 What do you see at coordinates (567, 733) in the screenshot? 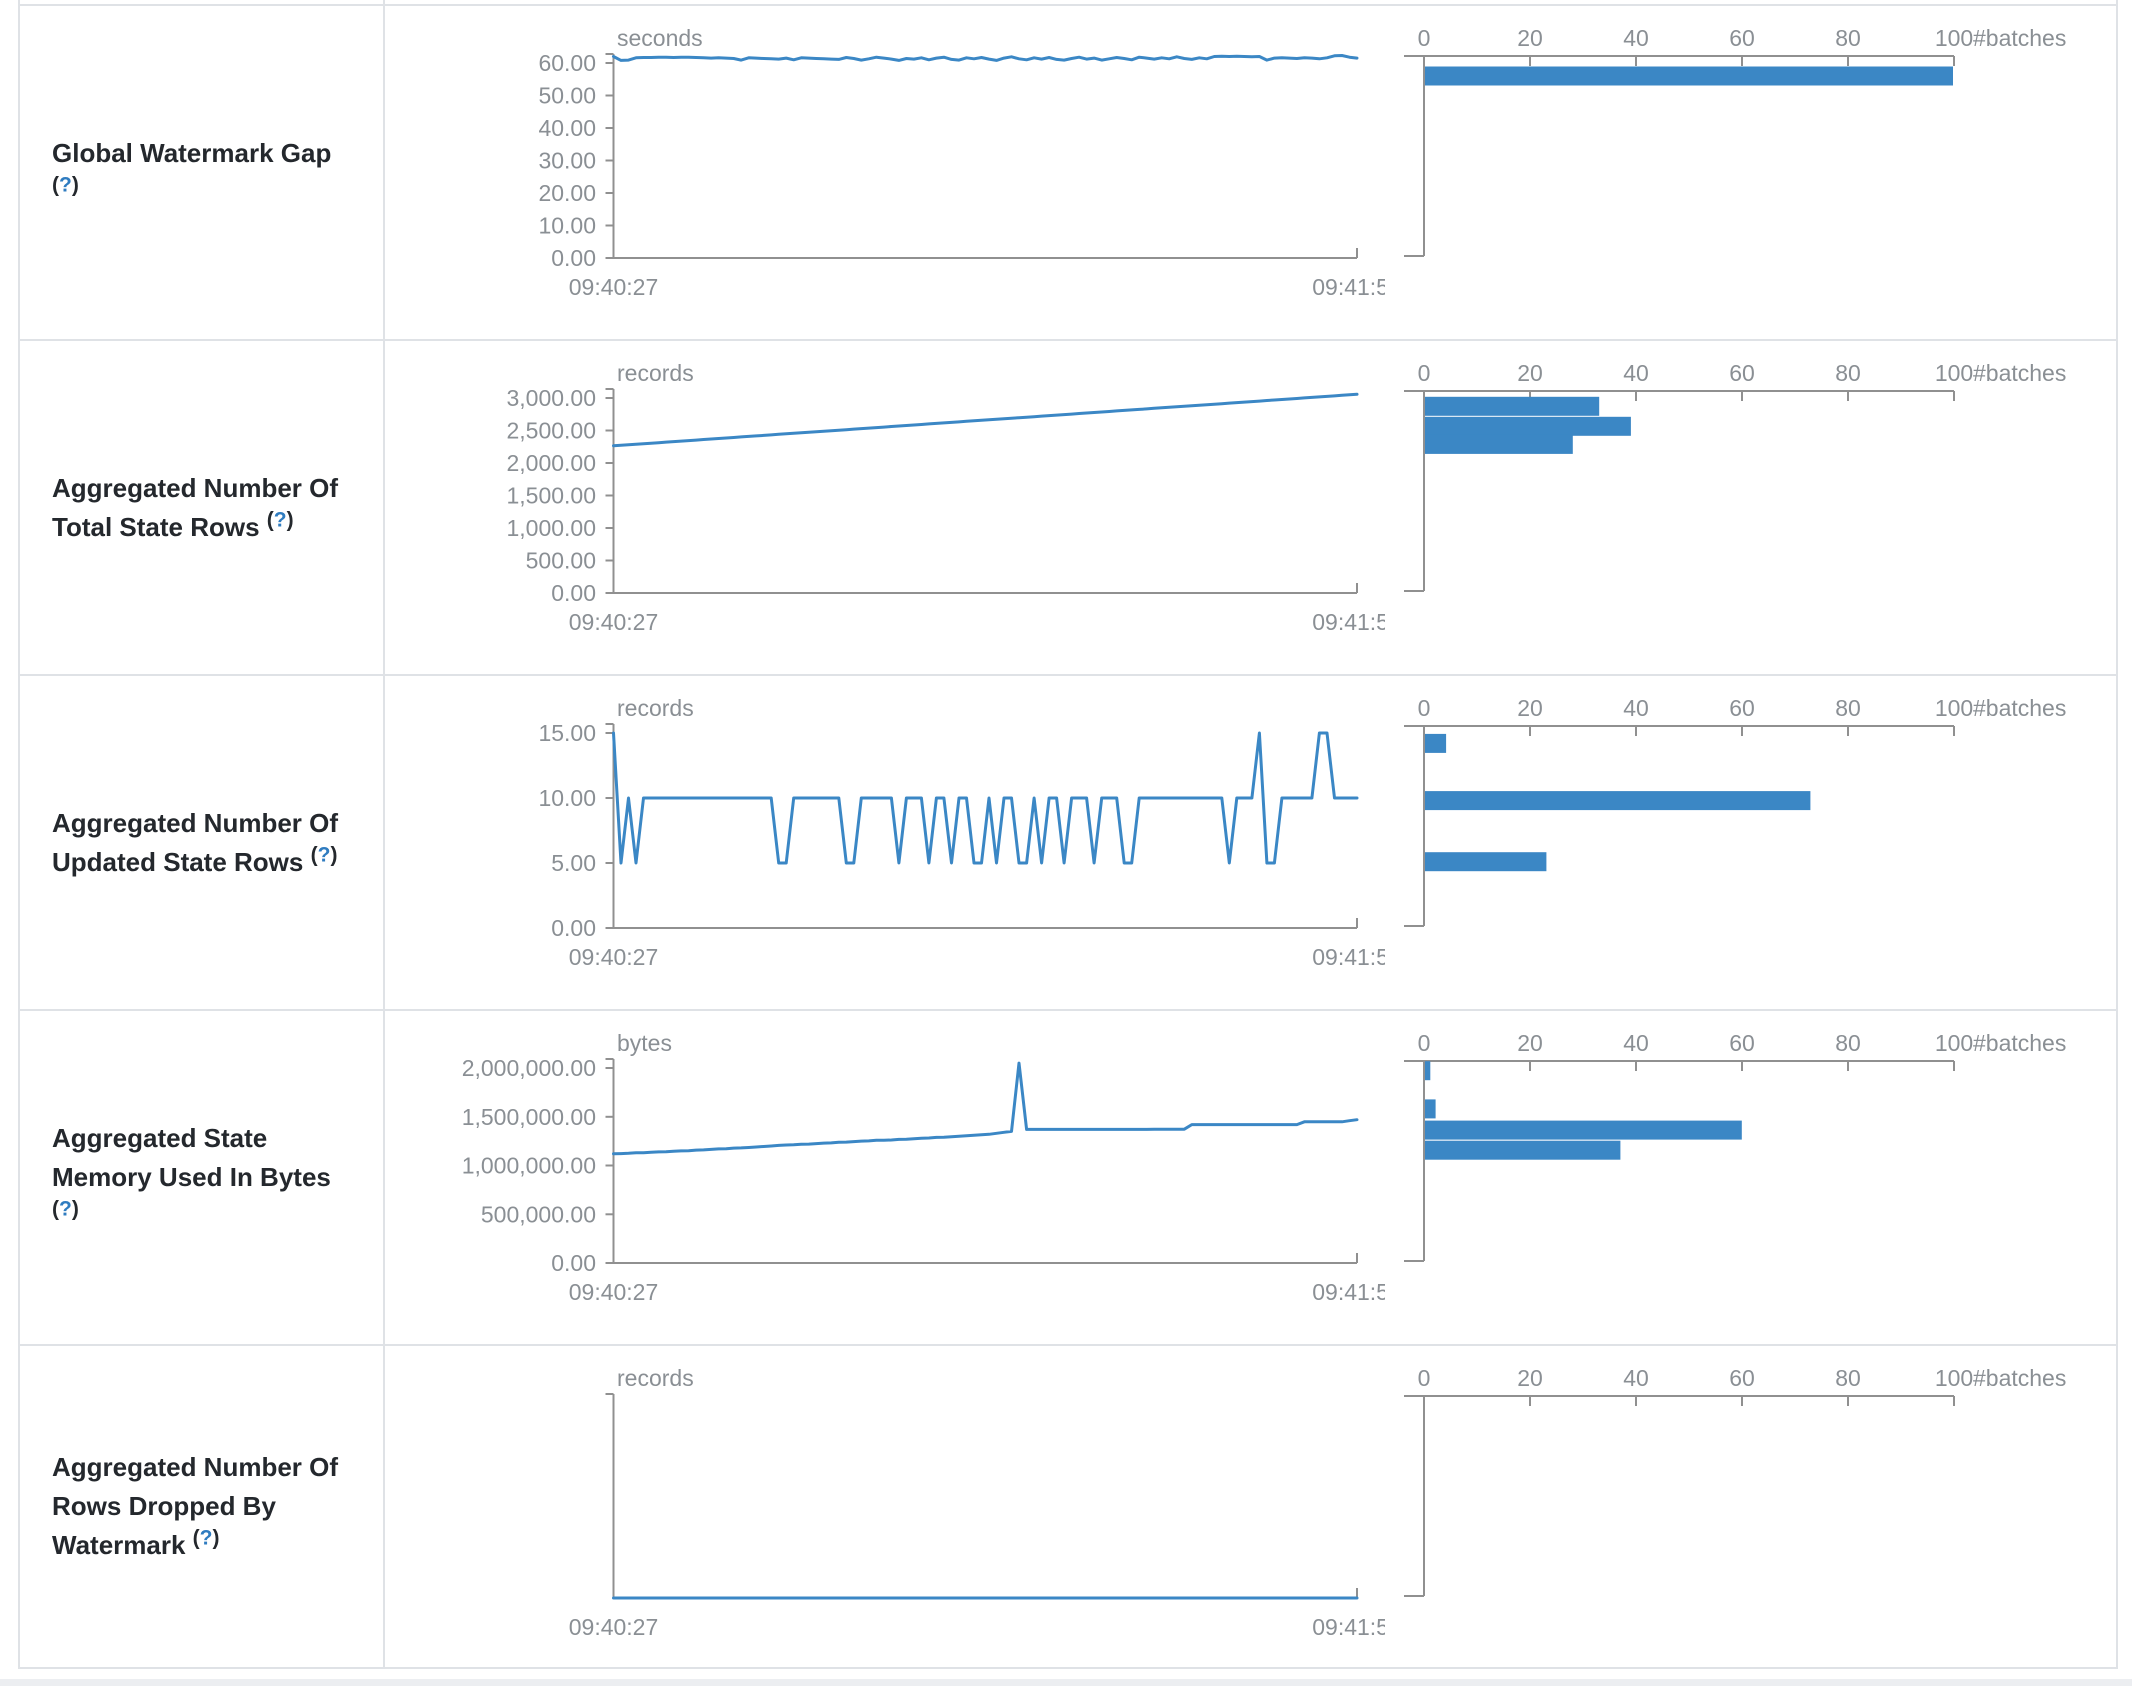
I see `svg-text: 15.00` at bounding box center [567, 733].